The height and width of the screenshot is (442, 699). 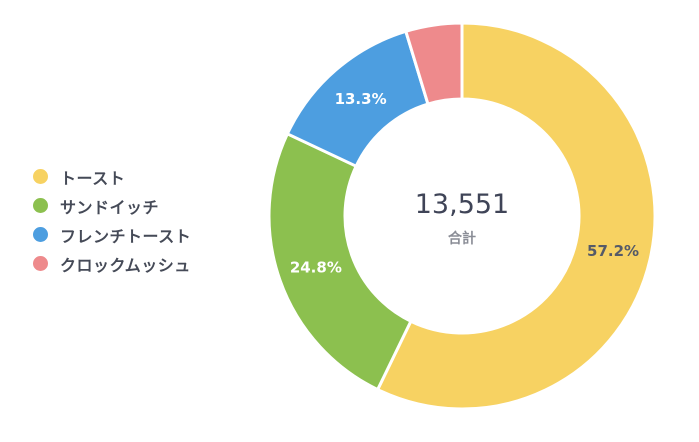 I want to click on legend-item-sandwich: サンドイッチ, so click(x=112, y=205).